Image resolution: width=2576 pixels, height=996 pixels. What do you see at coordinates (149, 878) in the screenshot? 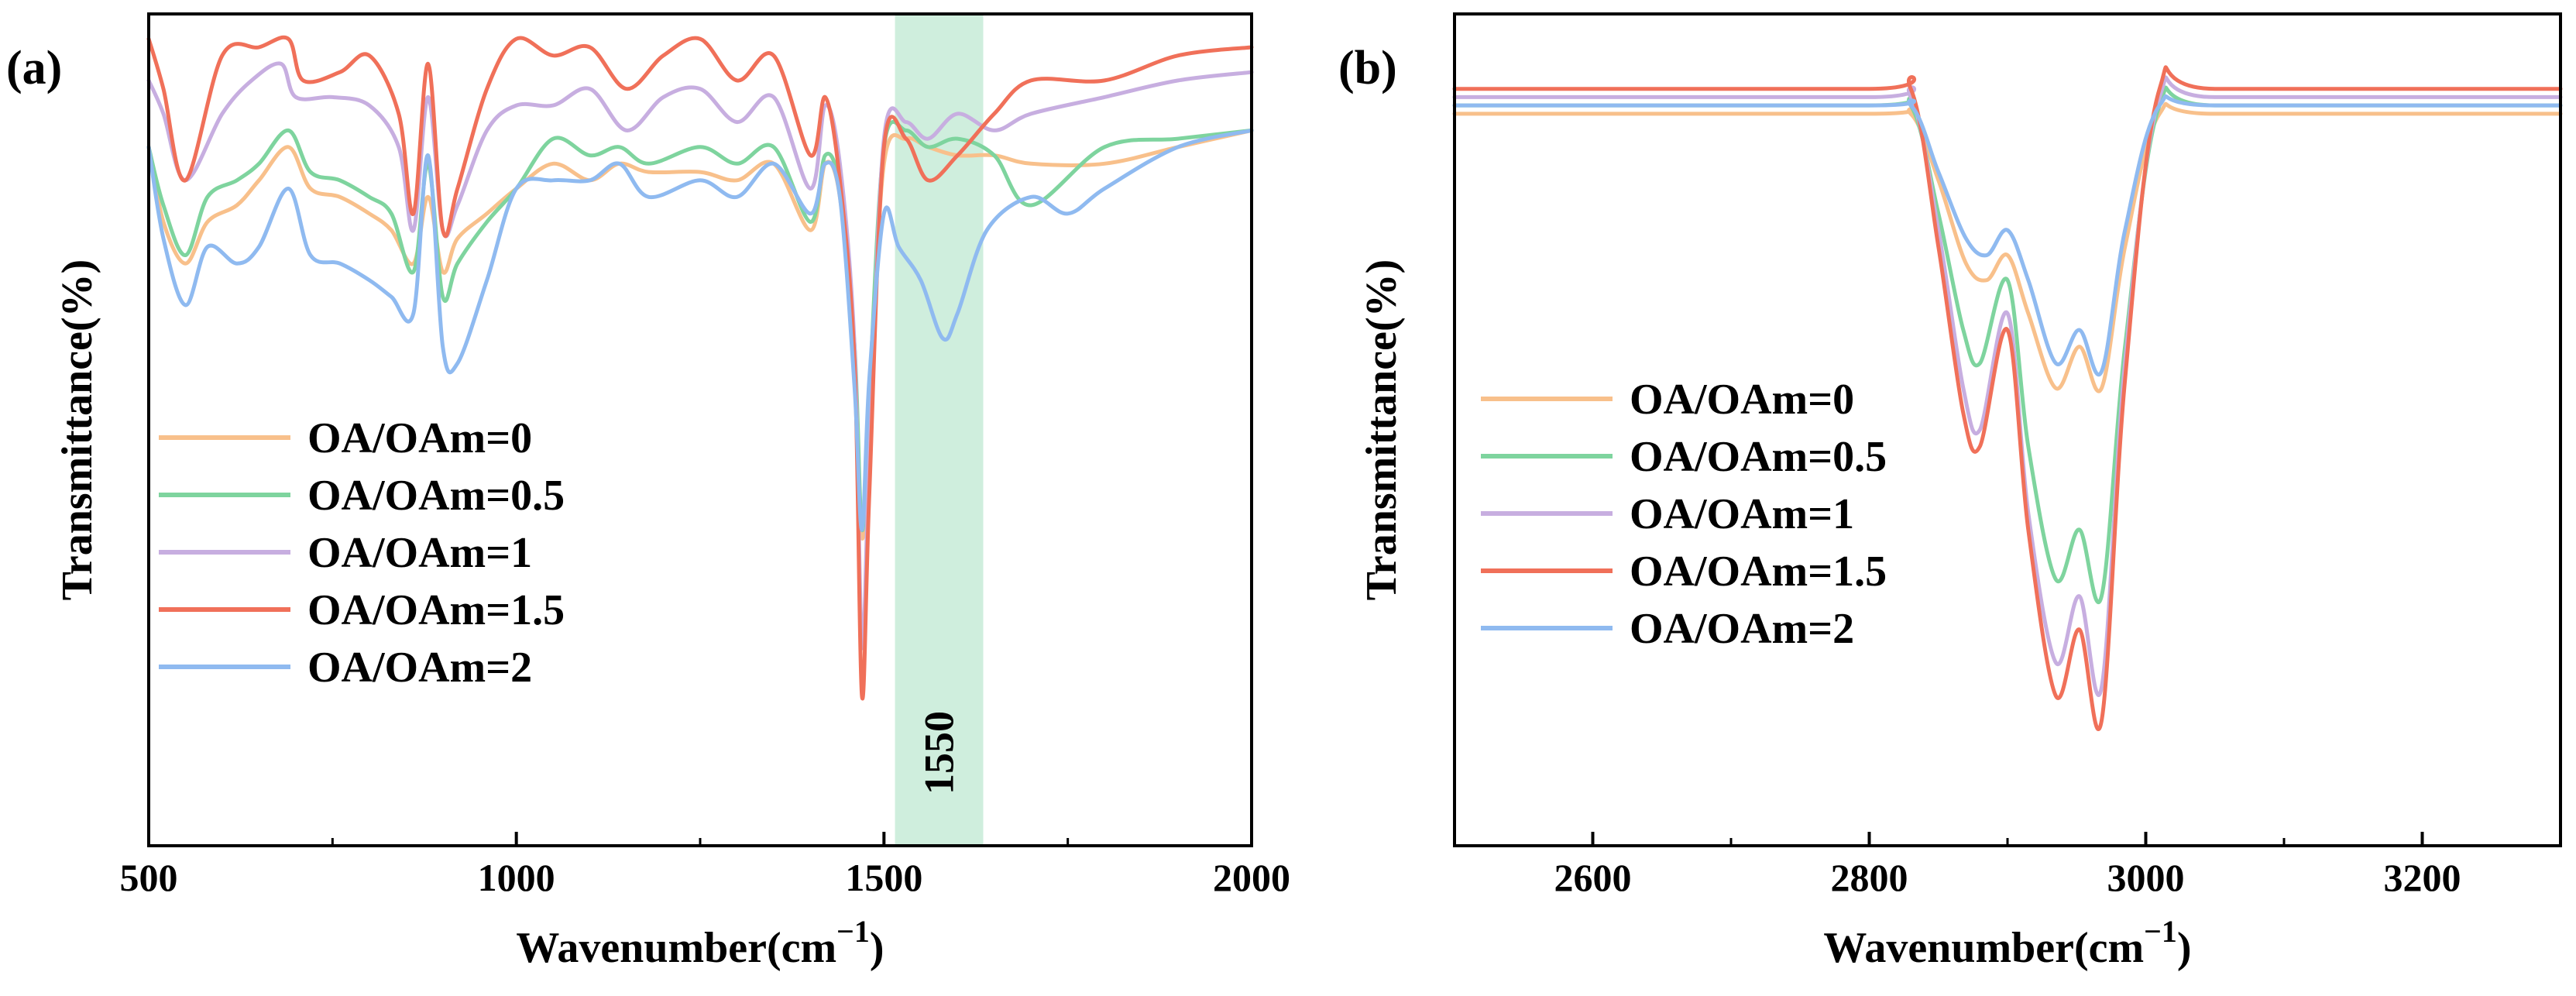
I see `x-tick-label-a-0: 500` at bounding box center [149, 878].